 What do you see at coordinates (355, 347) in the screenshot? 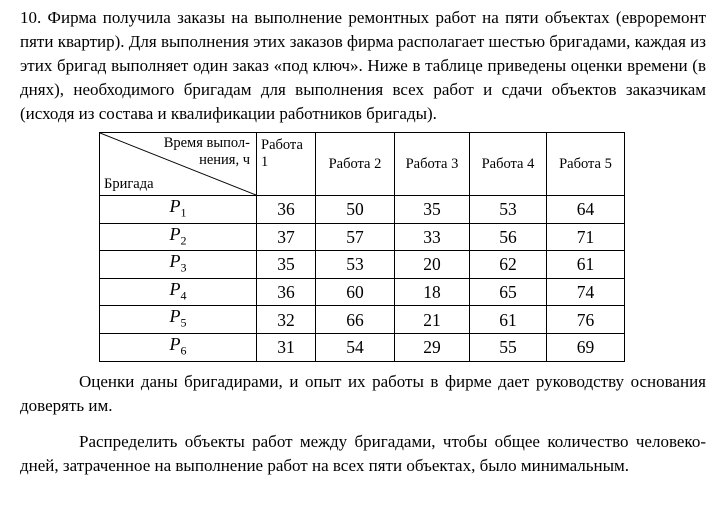
I see `table-cell: 54` at bounding box center [355, 347].